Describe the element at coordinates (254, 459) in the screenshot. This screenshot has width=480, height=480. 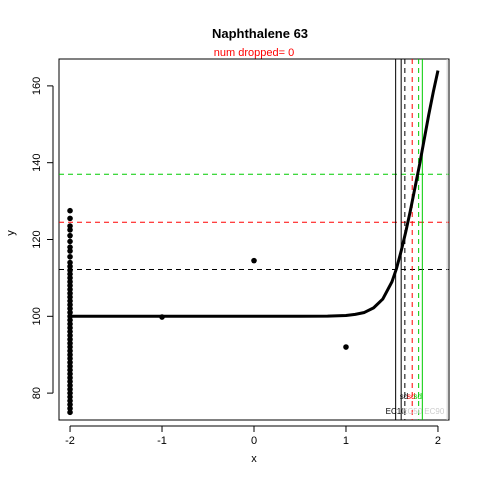
I see `x-axis-label: x` at that location.